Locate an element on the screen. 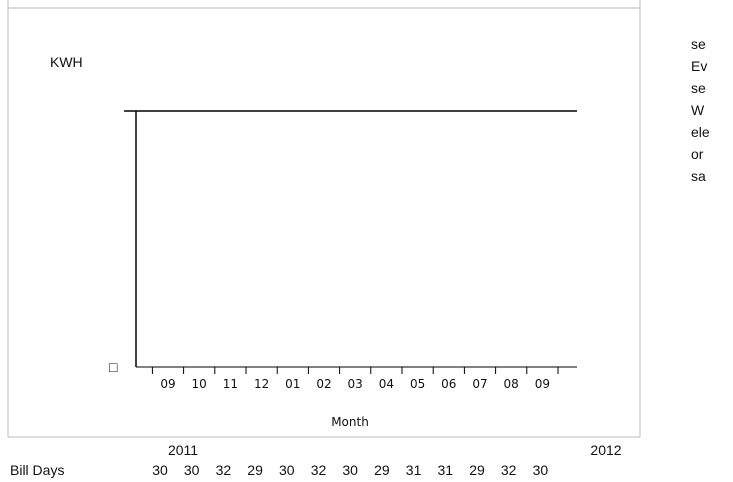 Image resolution: width=733 pixels, height=482 pixels. month-label: 03 is located at coordinates (355, 384).